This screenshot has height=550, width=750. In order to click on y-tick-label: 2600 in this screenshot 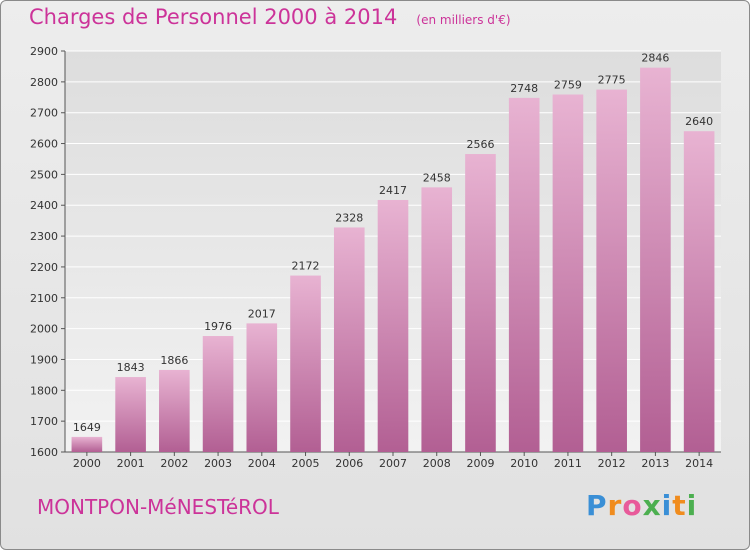, I will do `click(44, 144)`.